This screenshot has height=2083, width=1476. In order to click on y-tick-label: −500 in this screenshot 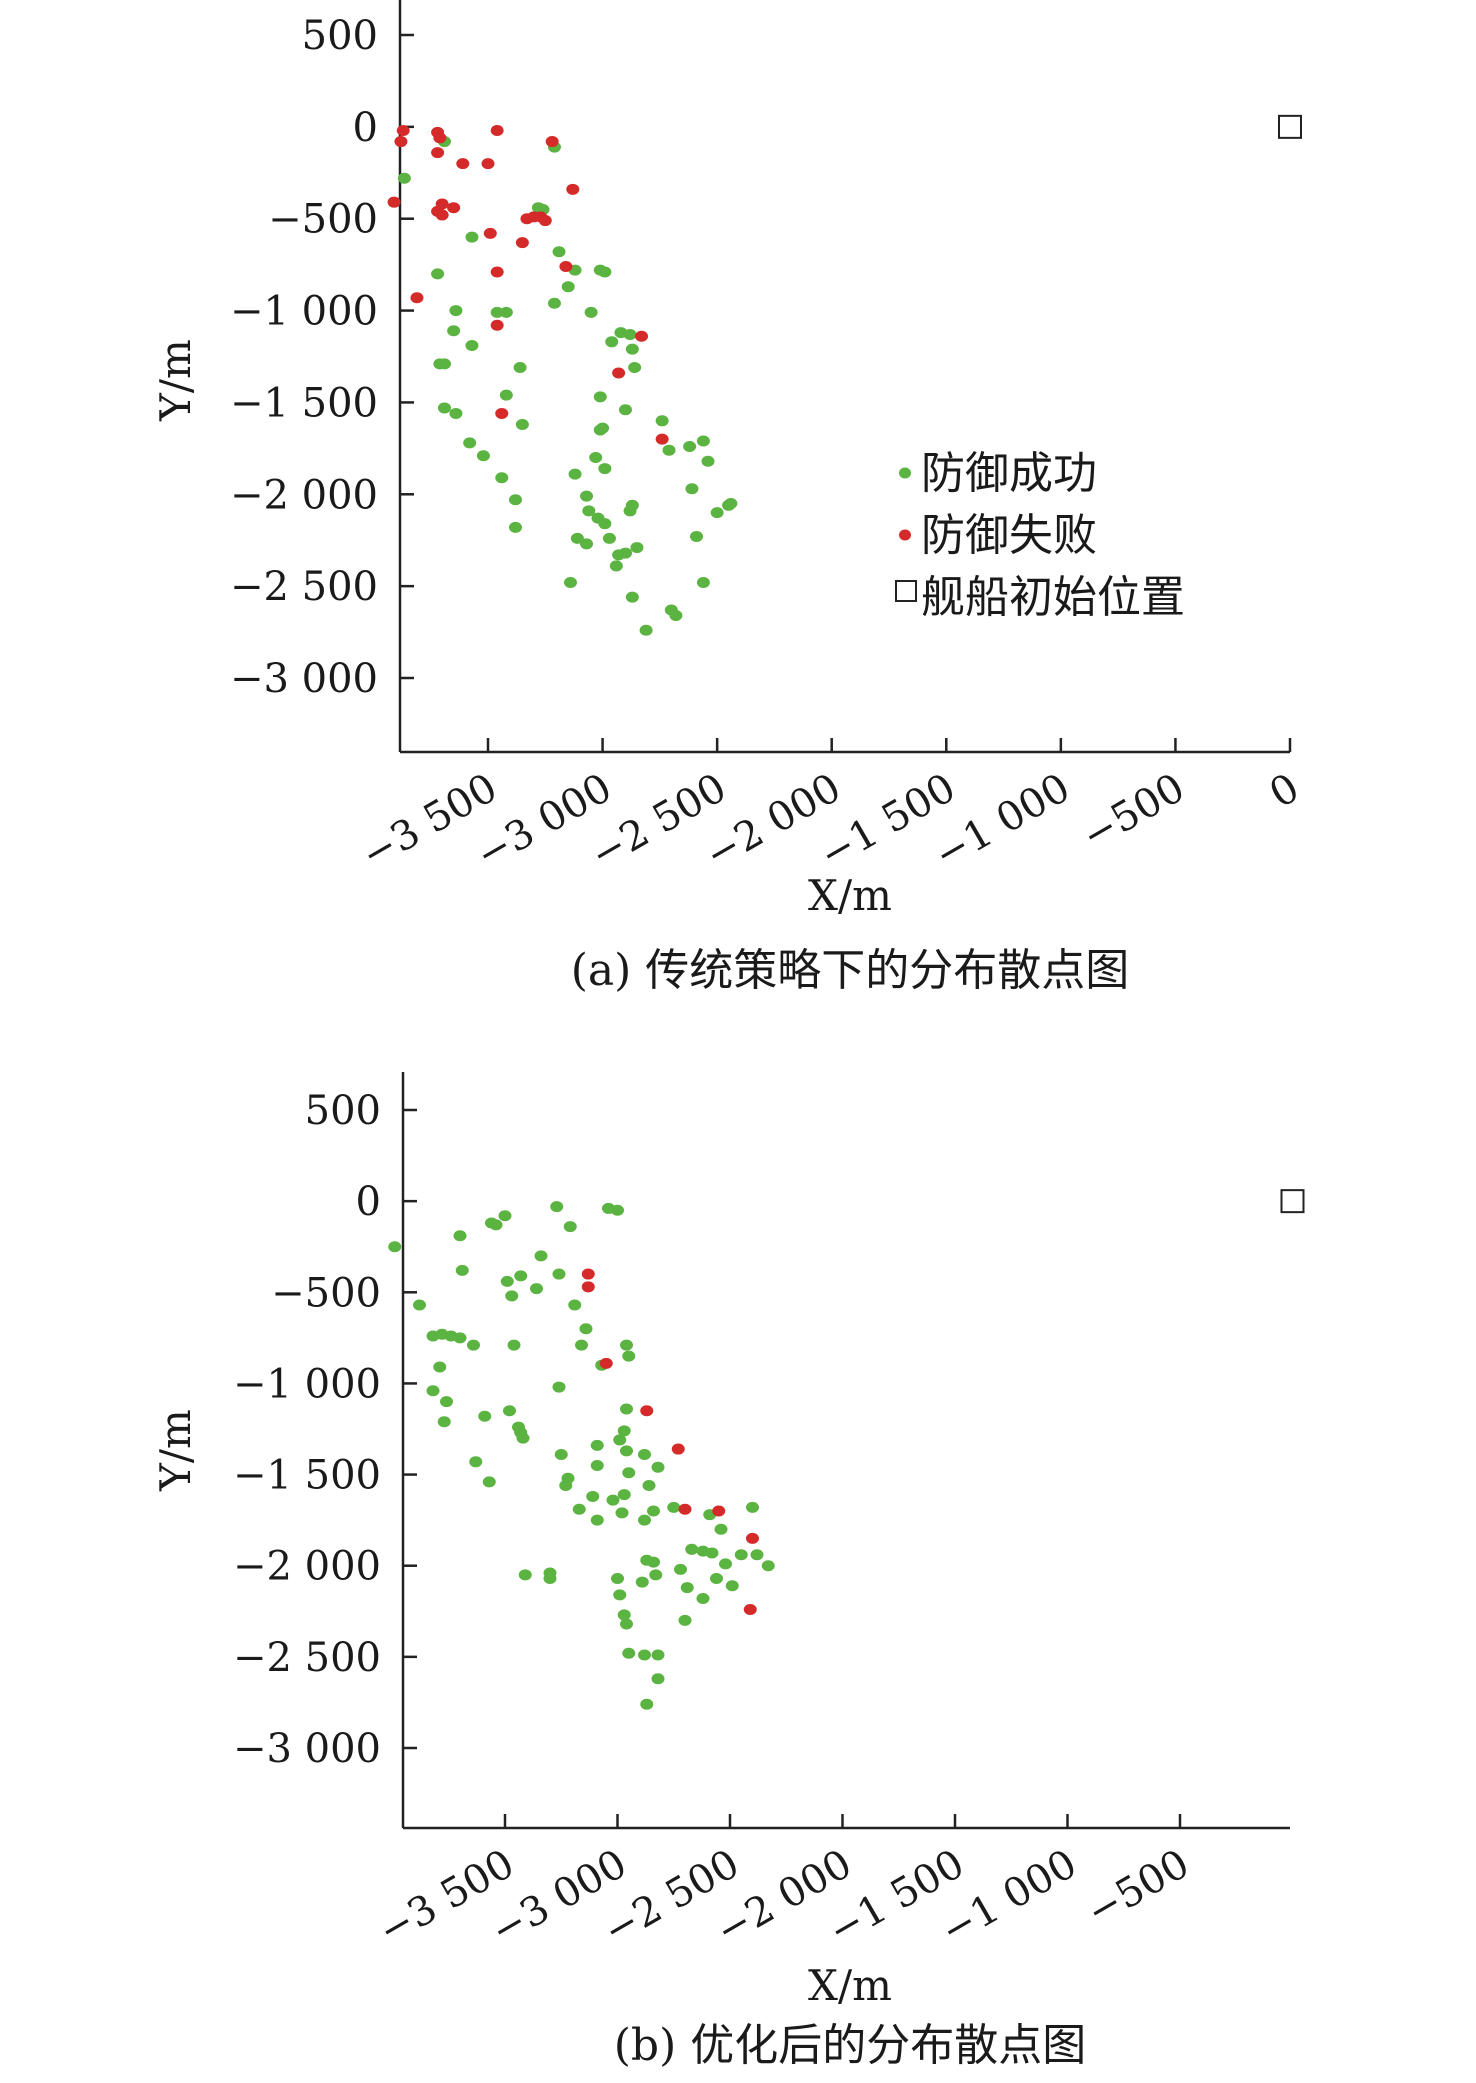, I will do `click(326, 1293)`.